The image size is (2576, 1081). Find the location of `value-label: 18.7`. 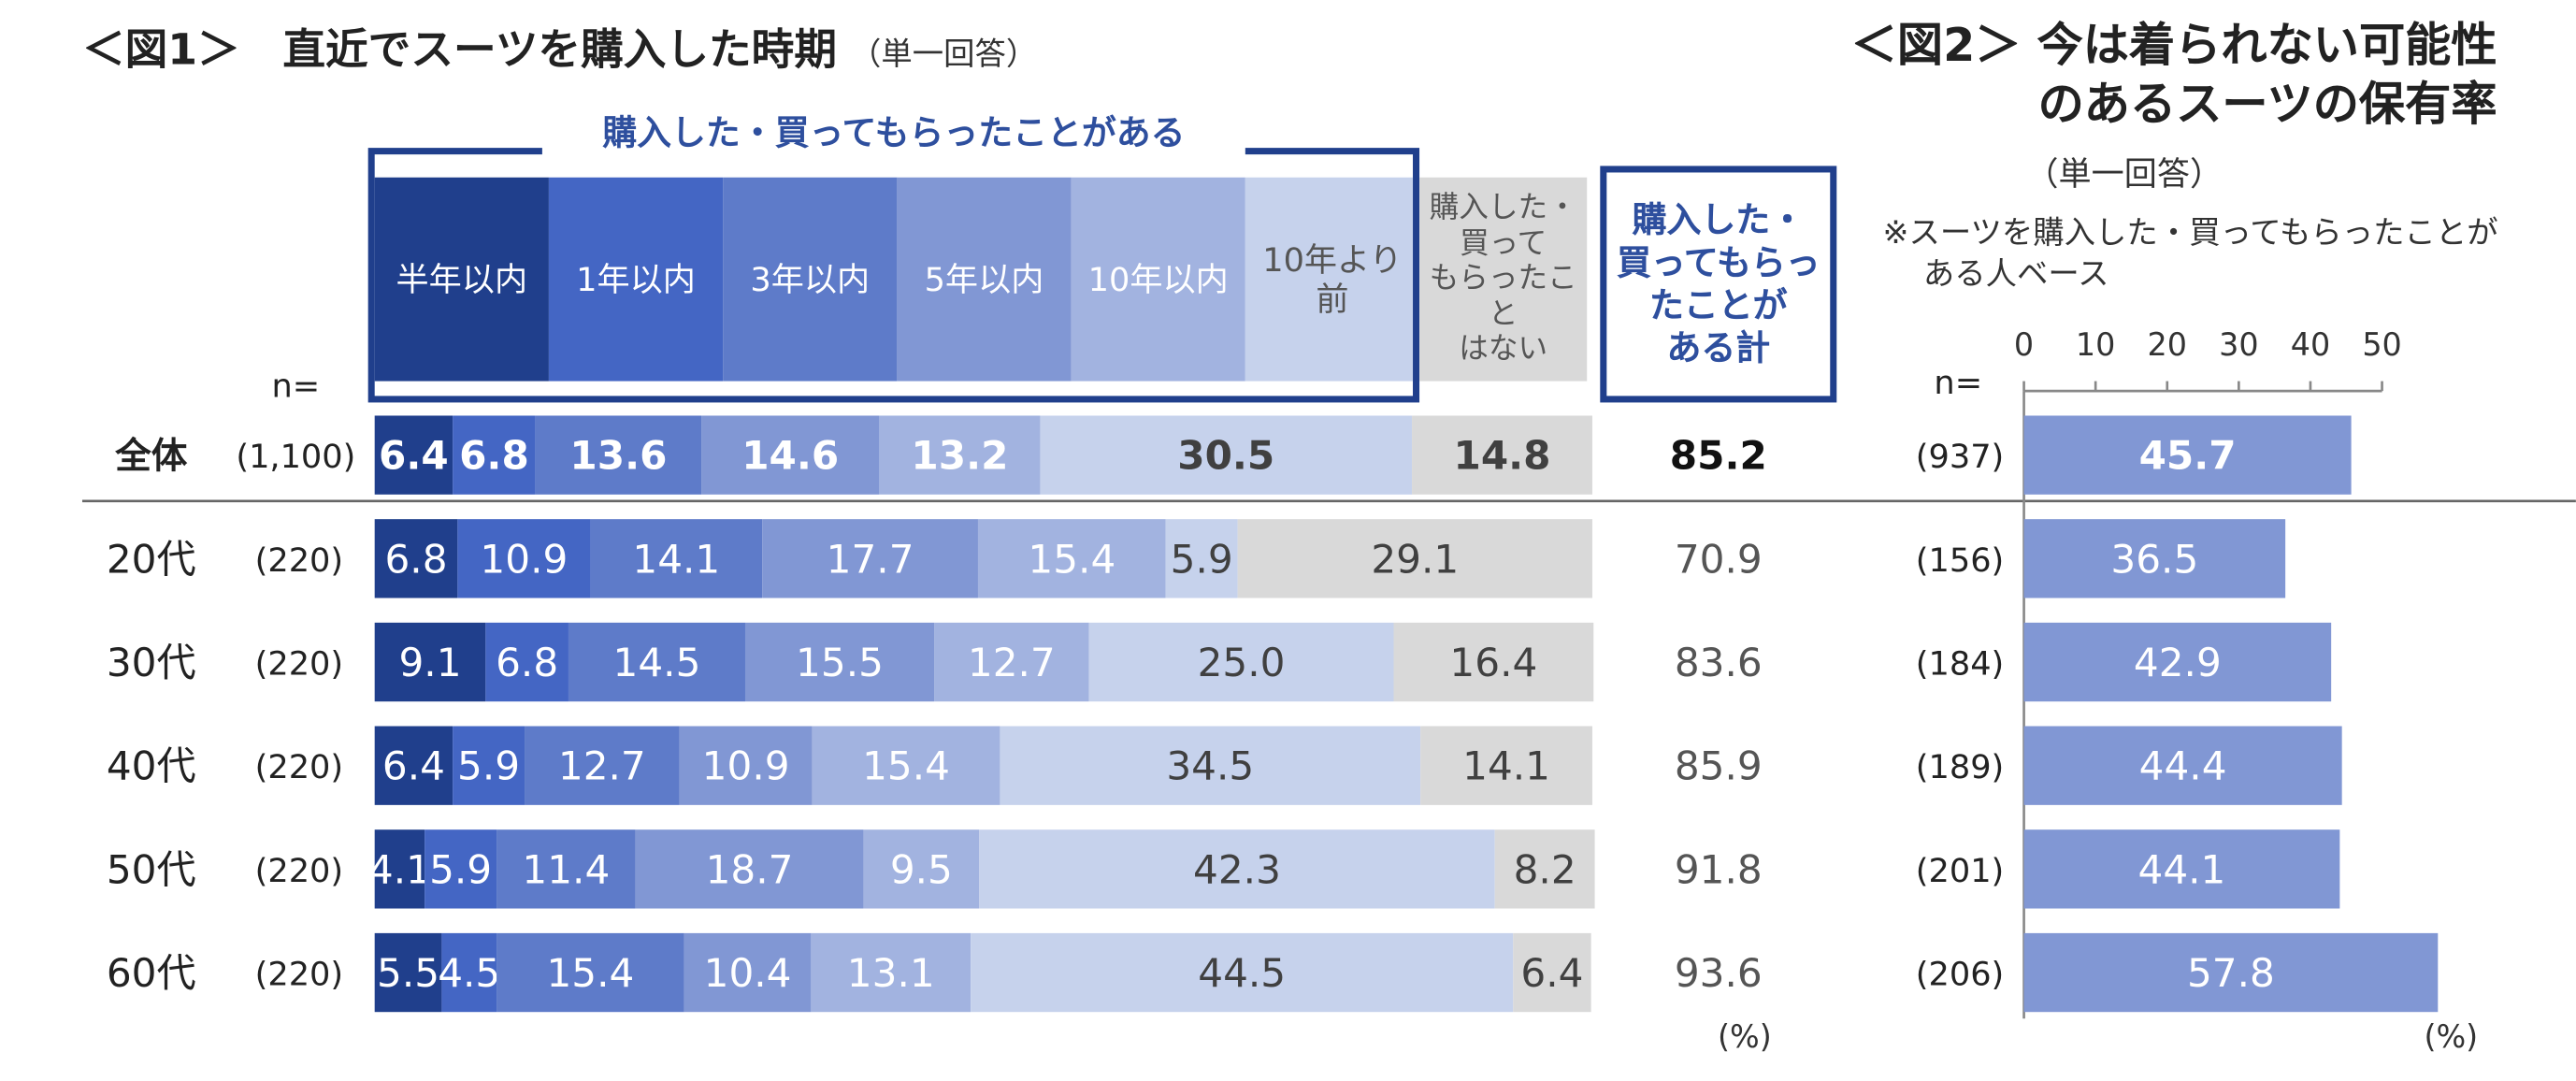

value-label: 18.7 is located at coordinates (750, 869).